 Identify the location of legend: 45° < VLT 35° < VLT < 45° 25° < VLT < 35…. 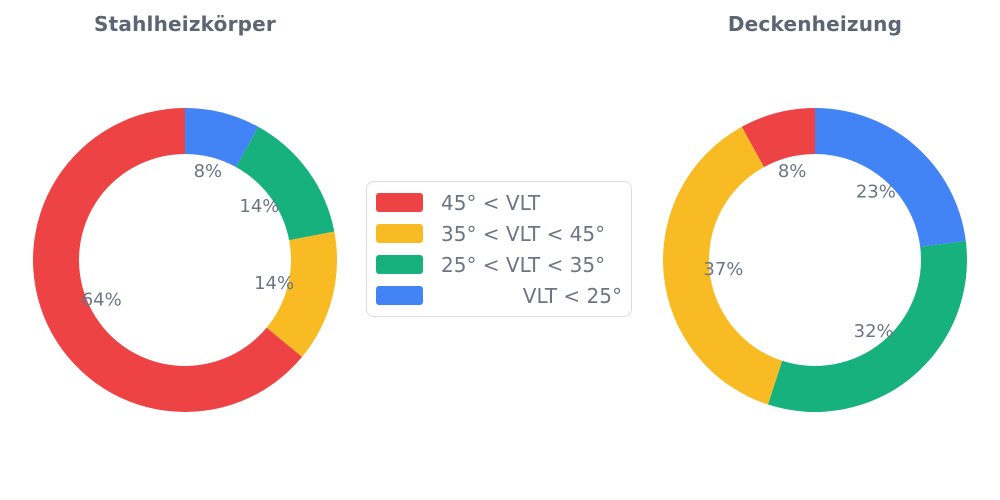
(499, 249).